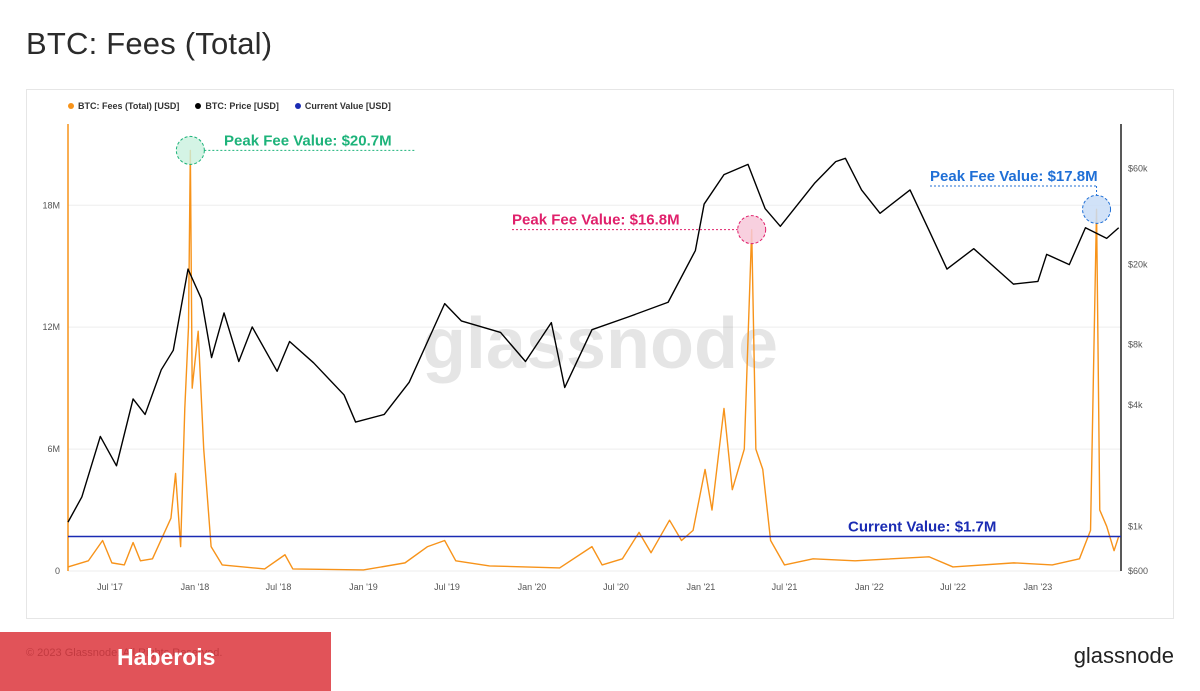 The width and height of the screenshot is (1200, 691). I want to click on legend-label: BTC: Price [USD], so click(242, 106).